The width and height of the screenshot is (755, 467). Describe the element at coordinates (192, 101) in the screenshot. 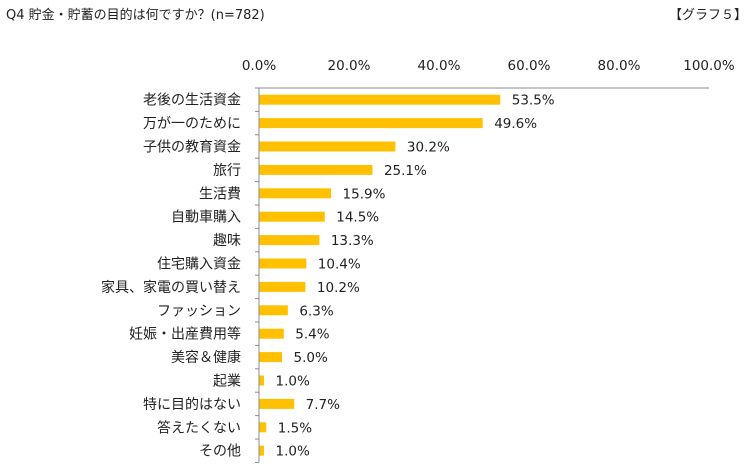

I see `category-label: 老後の生活資金` at that location.